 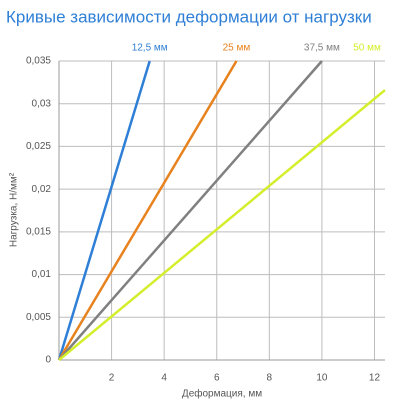 I want to click on y-axis-label: Нагрузка, Н/мм², so click(x=14, y=209).